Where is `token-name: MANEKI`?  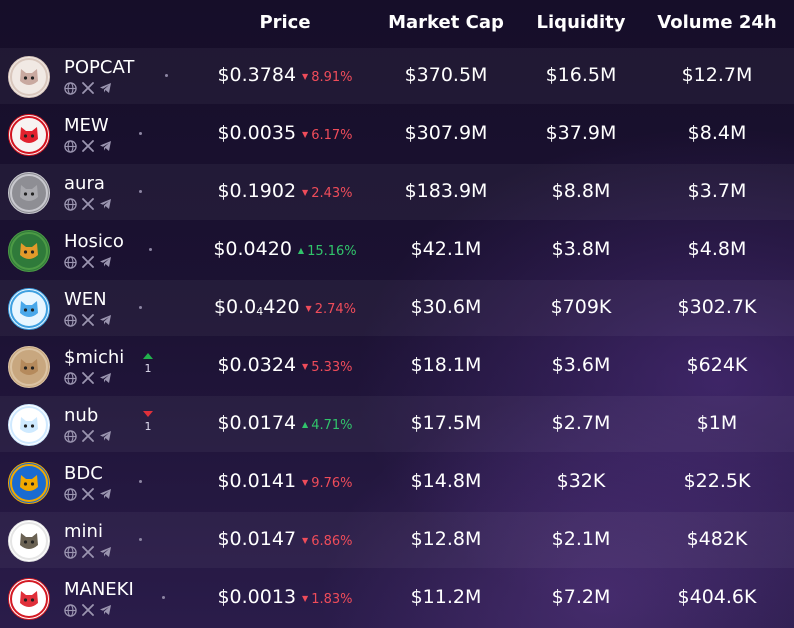 token-name: MANEKI is located at coordinates (99, 589).